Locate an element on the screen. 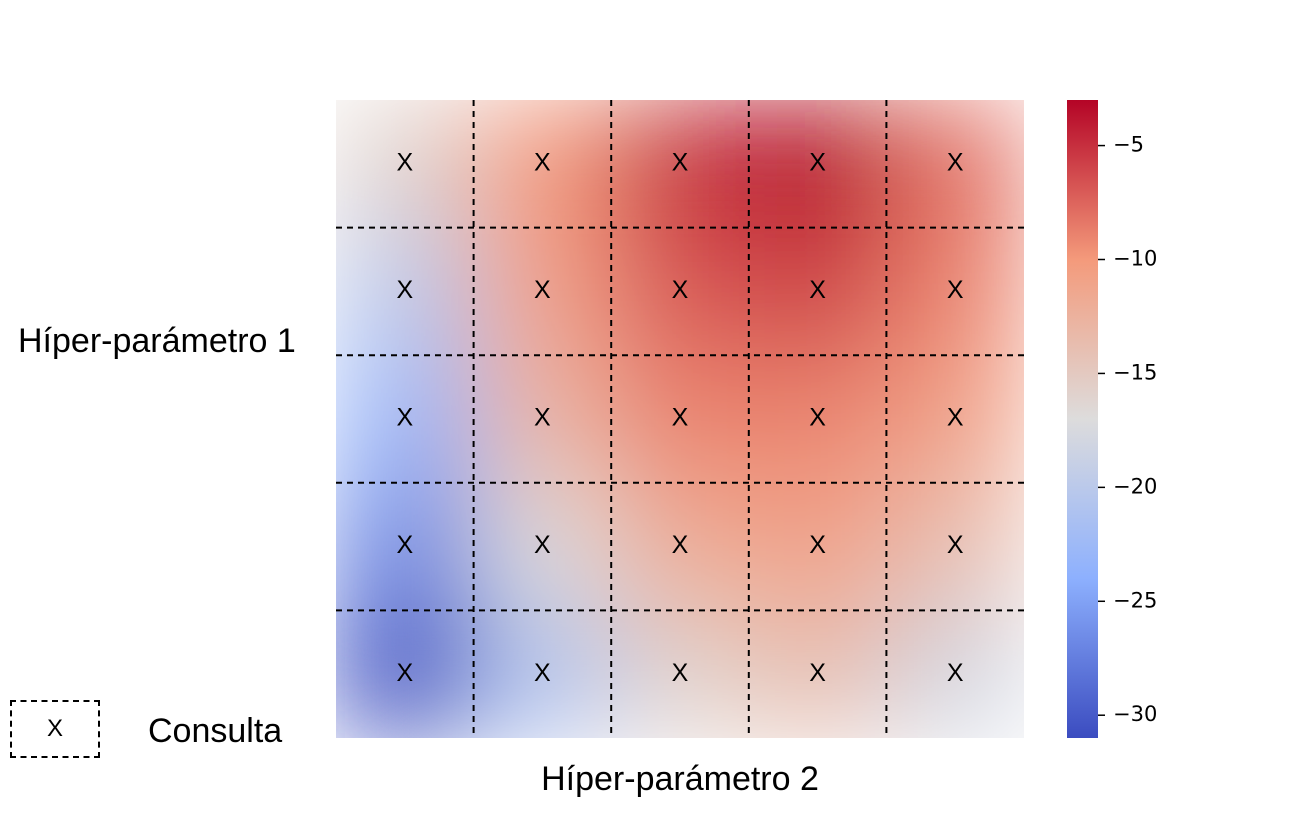  x-axis-label: Híper-parámetro 2 is located at coordinates (680, 779).